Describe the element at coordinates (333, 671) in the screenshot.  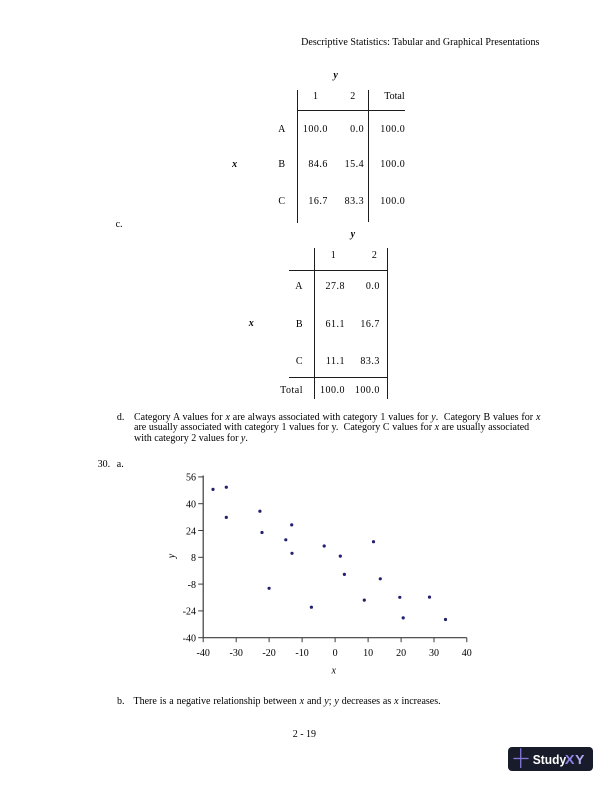
I see `svg-text: x` at that location.